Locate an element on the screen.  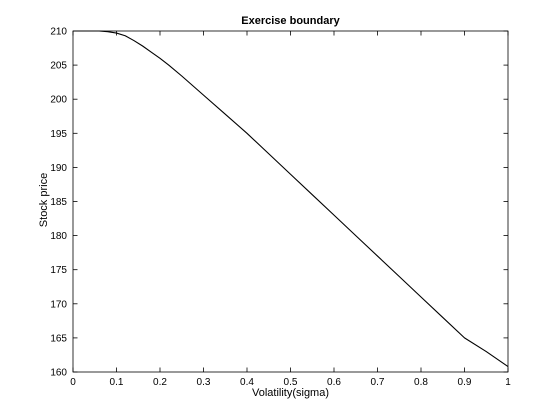
x-tick-label: 0.5 is located at coordinates (291, 382).